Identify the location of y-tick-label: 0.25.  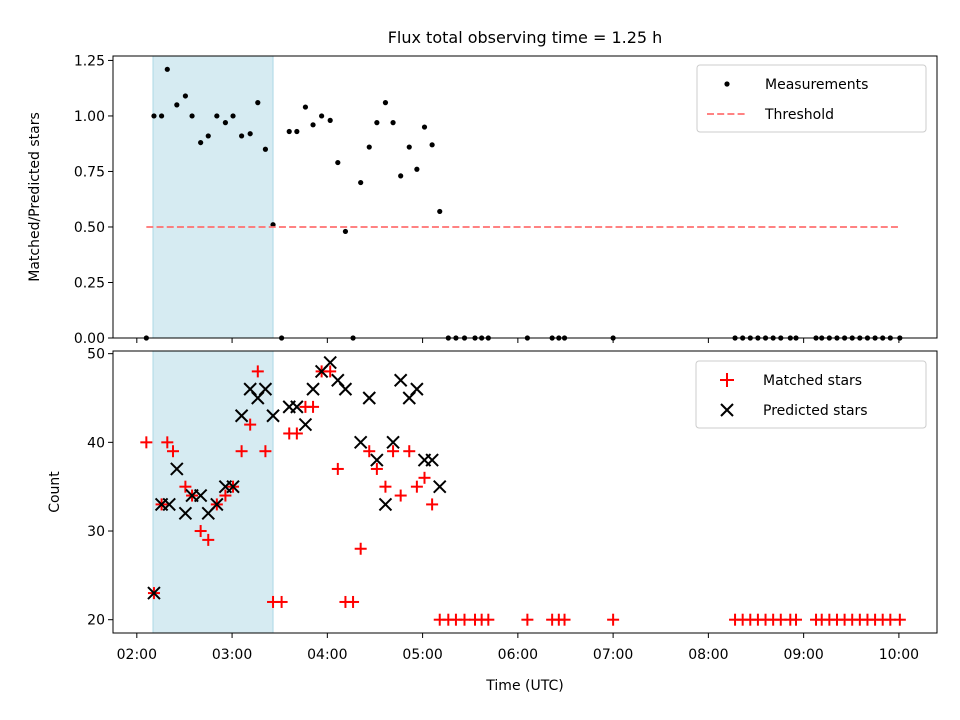
(89, 283).